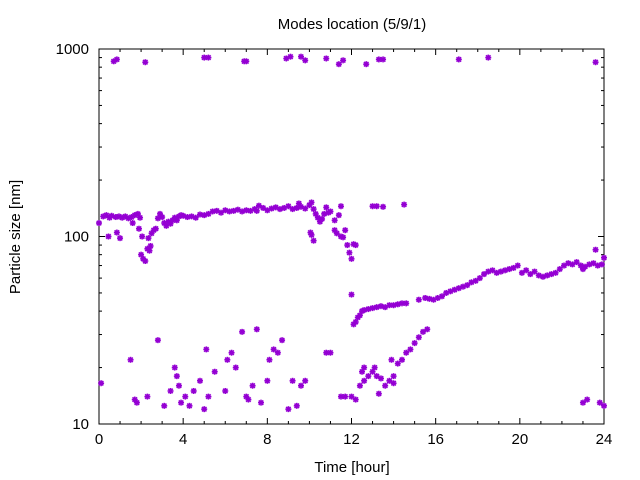 This screenshot has height=480, width=640. Describe the element at coordinates (80, 424) in the screenshot. I see `y-tick-label: 10` at that location.